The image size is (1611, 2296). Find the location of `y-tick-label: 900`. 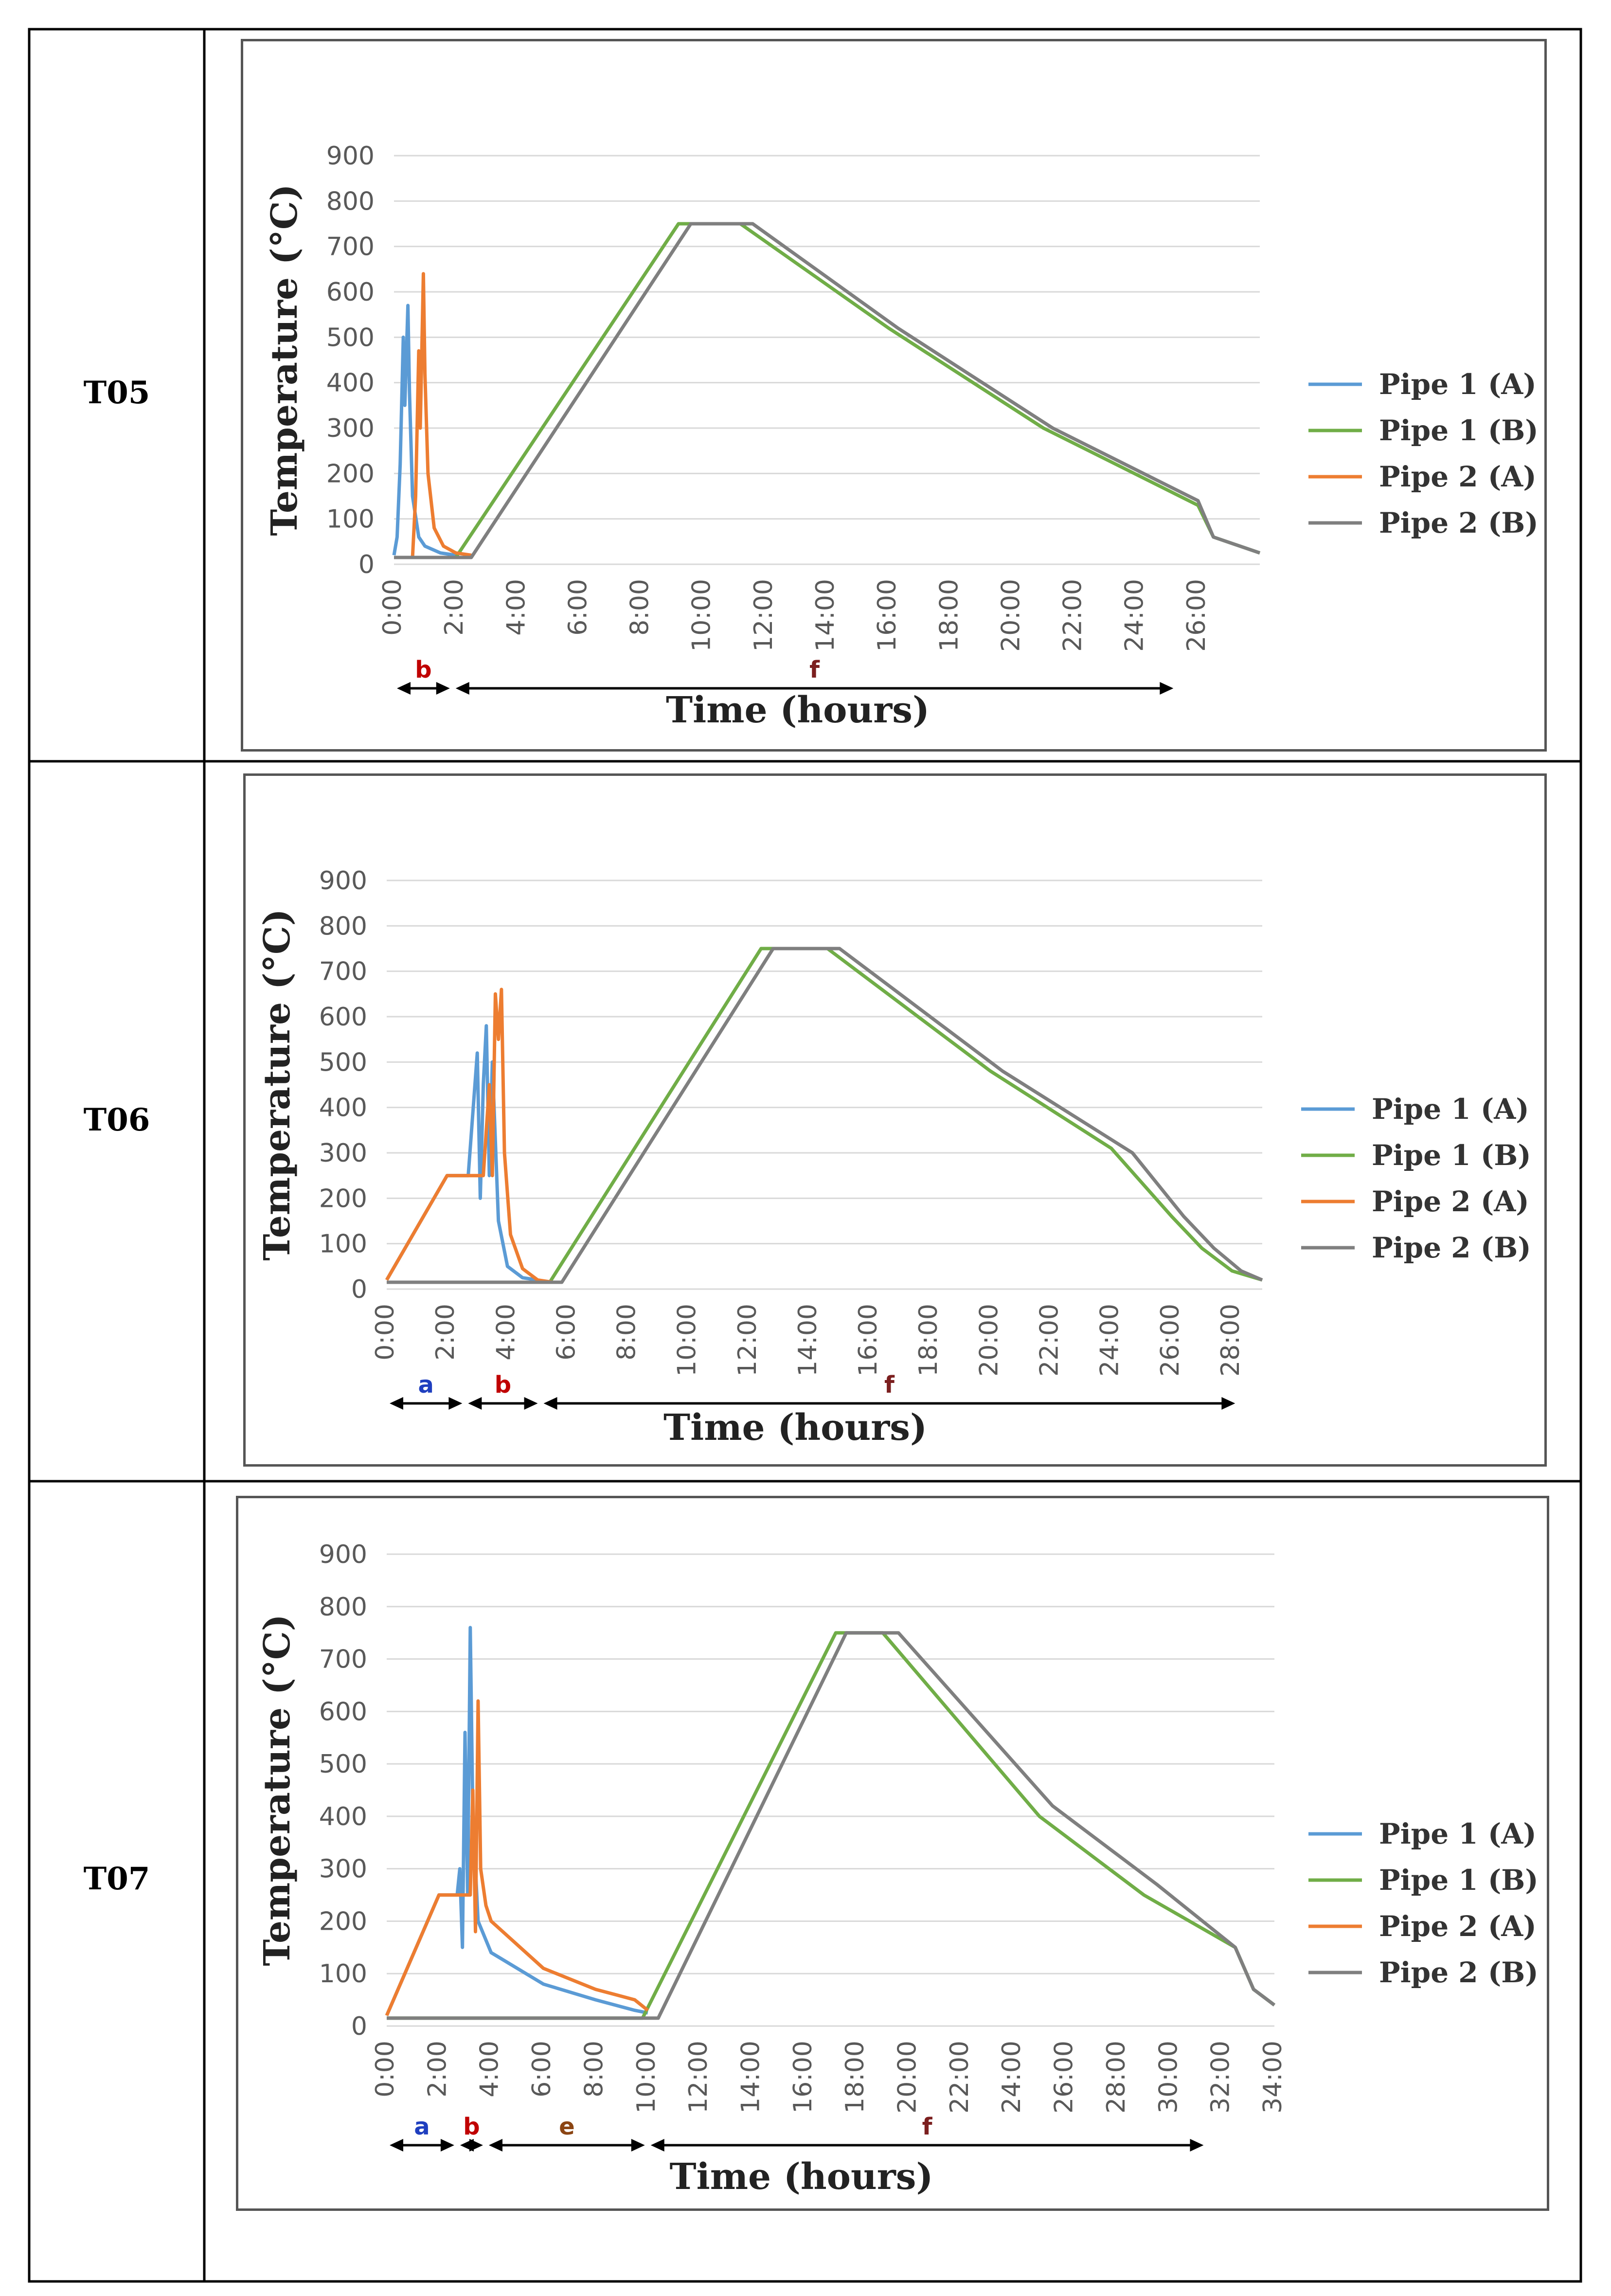

y-tick-label: 900 is located at coordinates (343, 881).